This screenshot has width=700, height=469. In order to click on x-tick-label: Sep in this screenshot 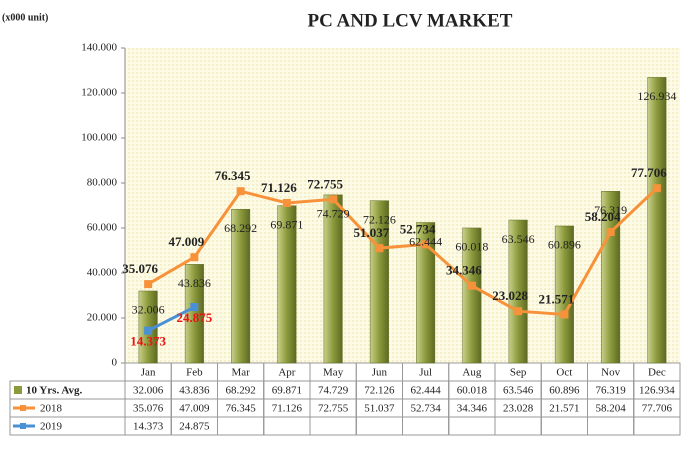, I will do `click(518, 373)`.